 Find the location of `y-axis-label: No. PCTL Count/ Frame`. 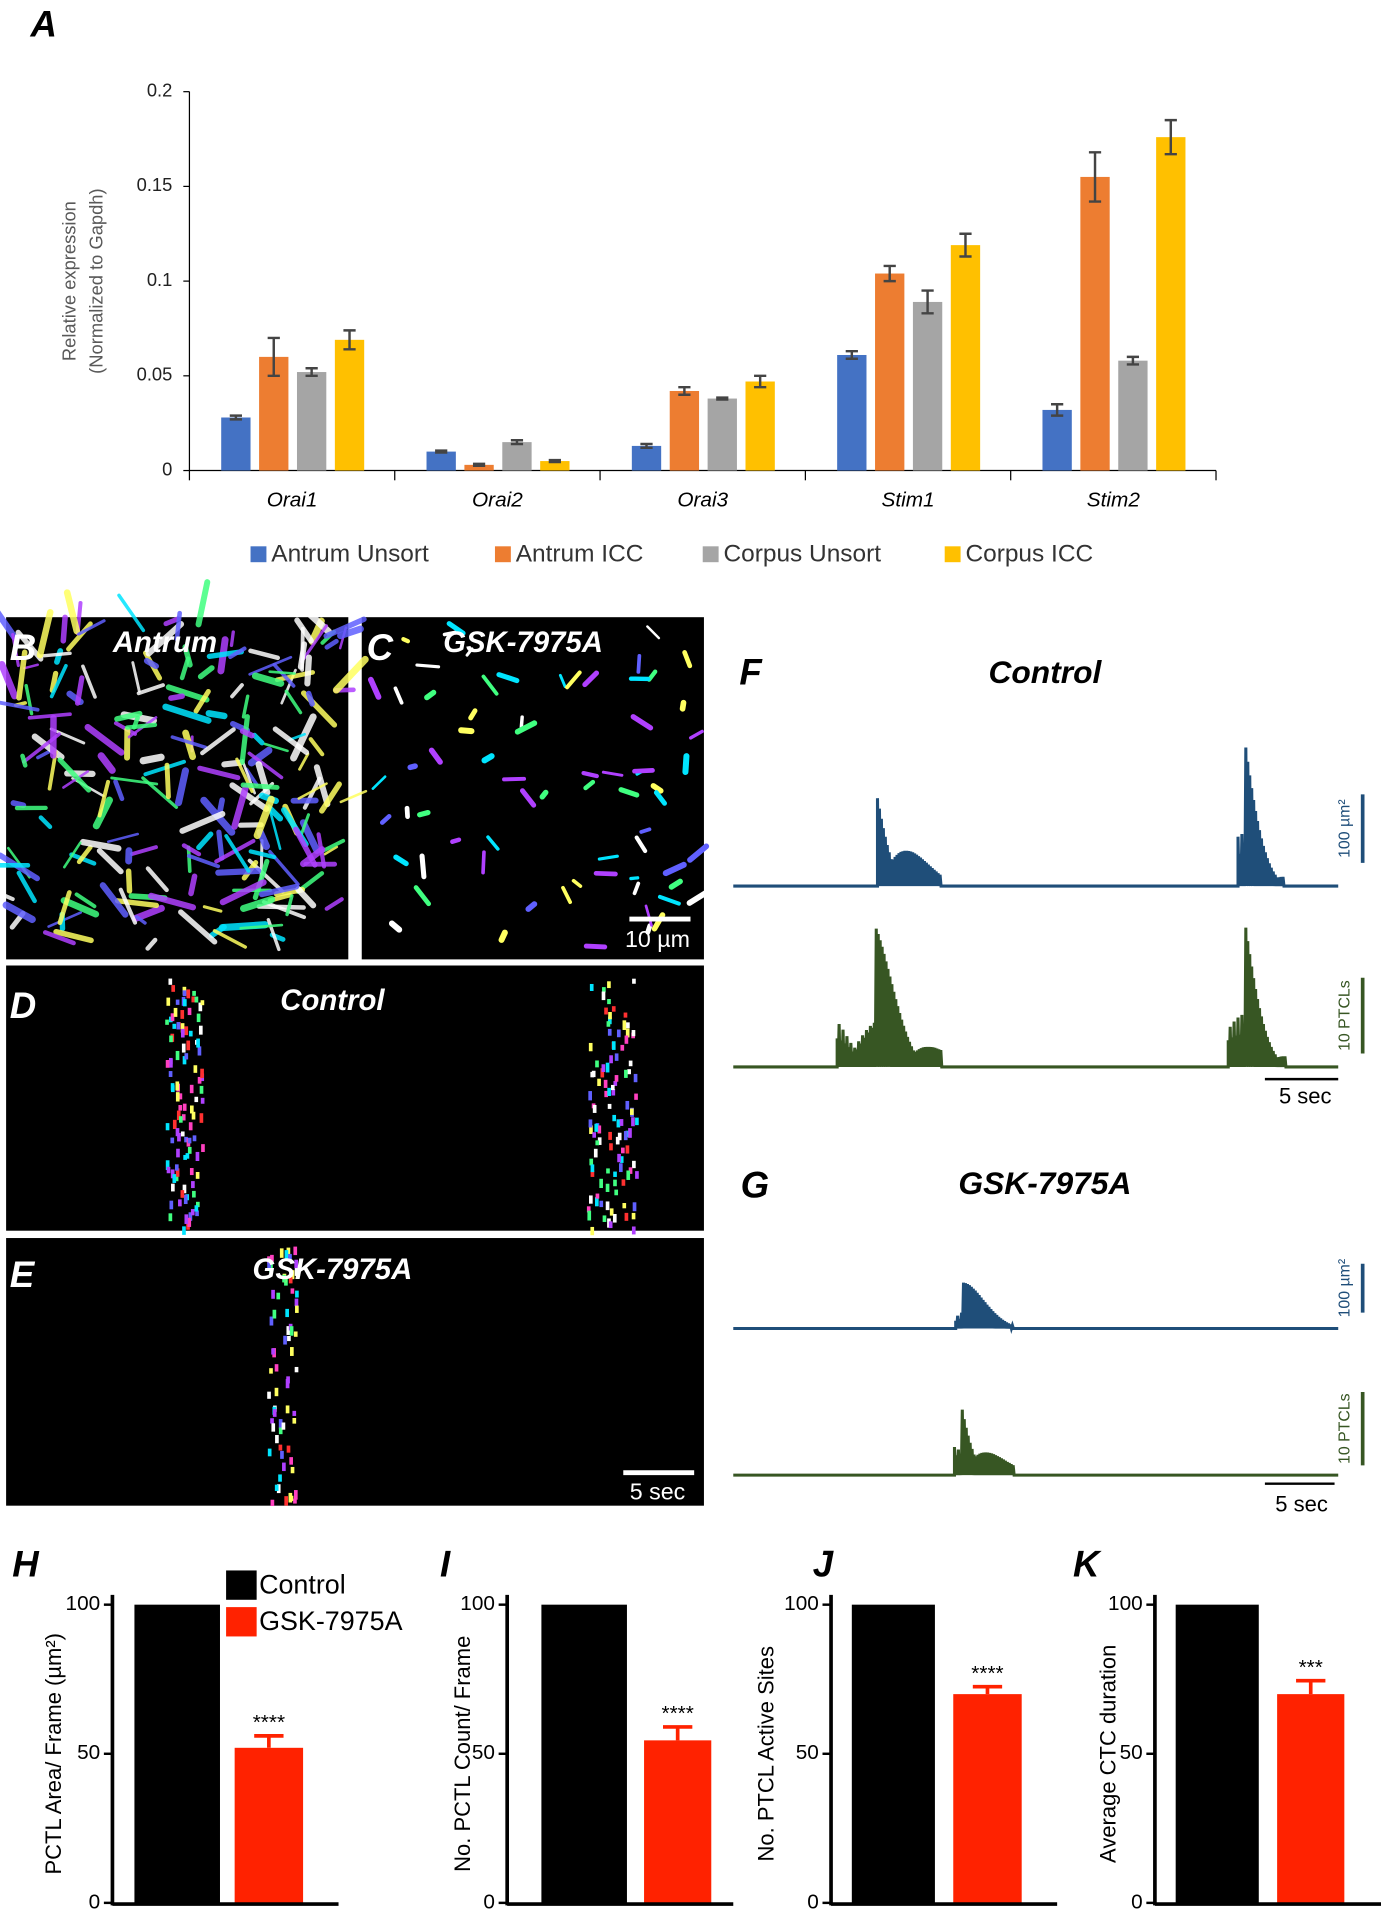

y-axis-label: No. PCTL Count/ Frame is located at coordinates (462, 1754).